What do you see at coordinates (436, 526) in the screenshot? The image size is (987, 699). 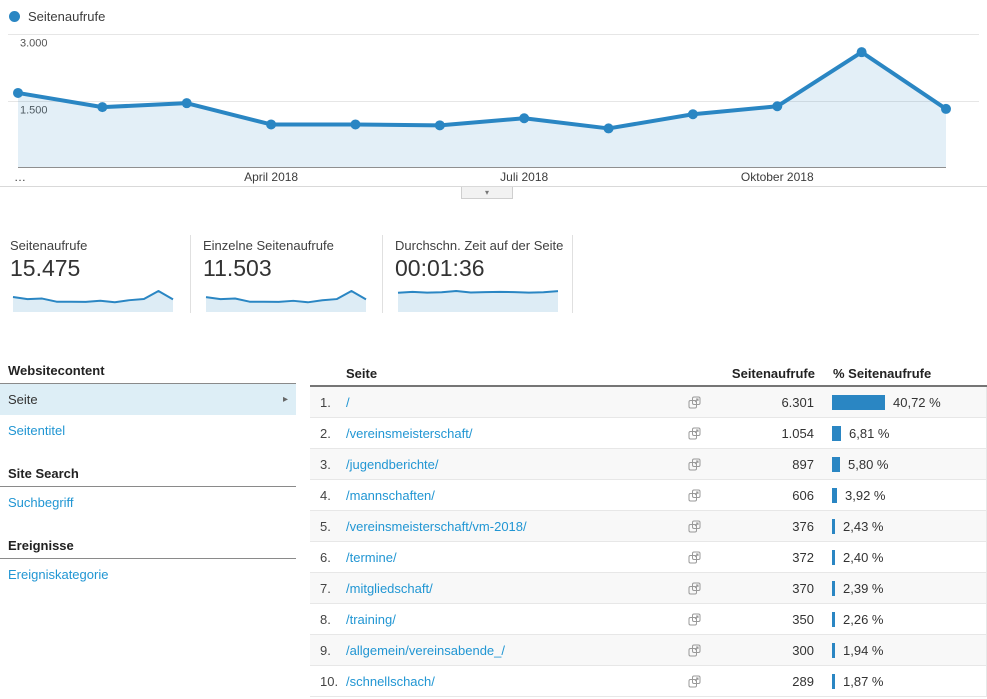 I see `page-link: /vereinsmeisterschaft/vm-2018/` at bounding box center [436, 526].